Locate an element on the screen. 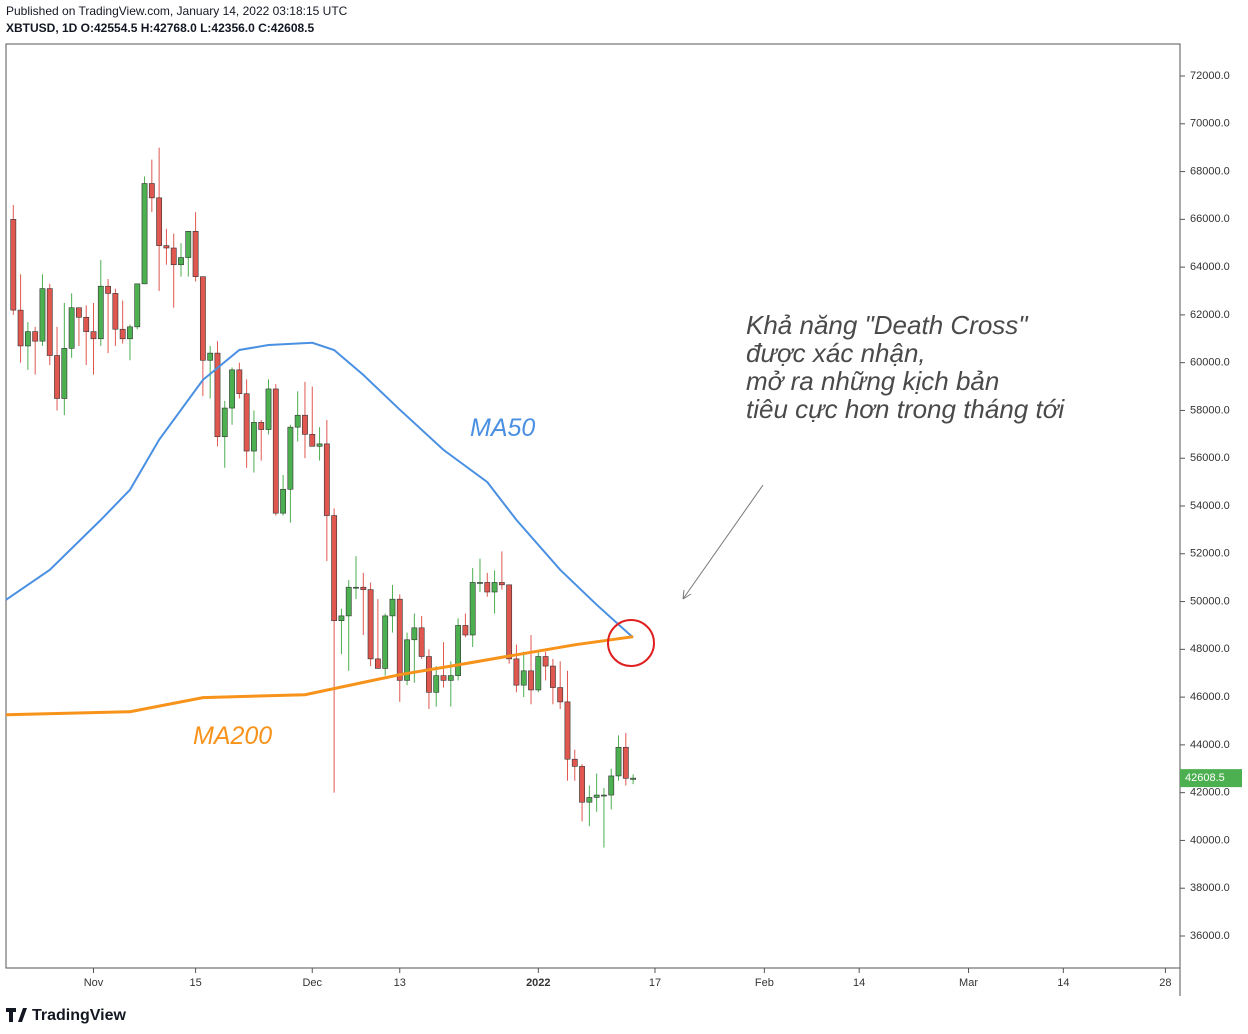 This screenshot has height=1034, width=1248. cross-highlight is located at coordinates (631, 643).